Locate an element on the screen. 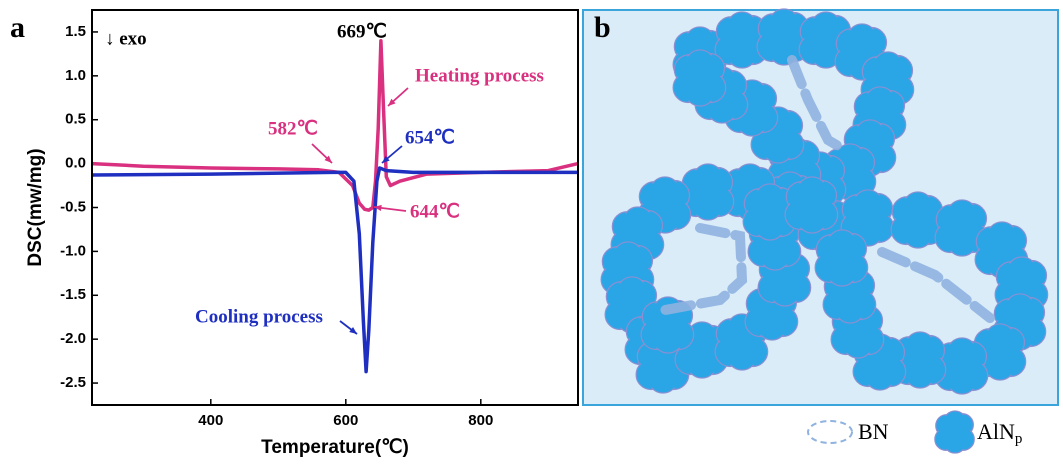 The height and width of the screenshot is (465, 1063). y-tick-label: -0.5 is located at coordinates (73, 206).